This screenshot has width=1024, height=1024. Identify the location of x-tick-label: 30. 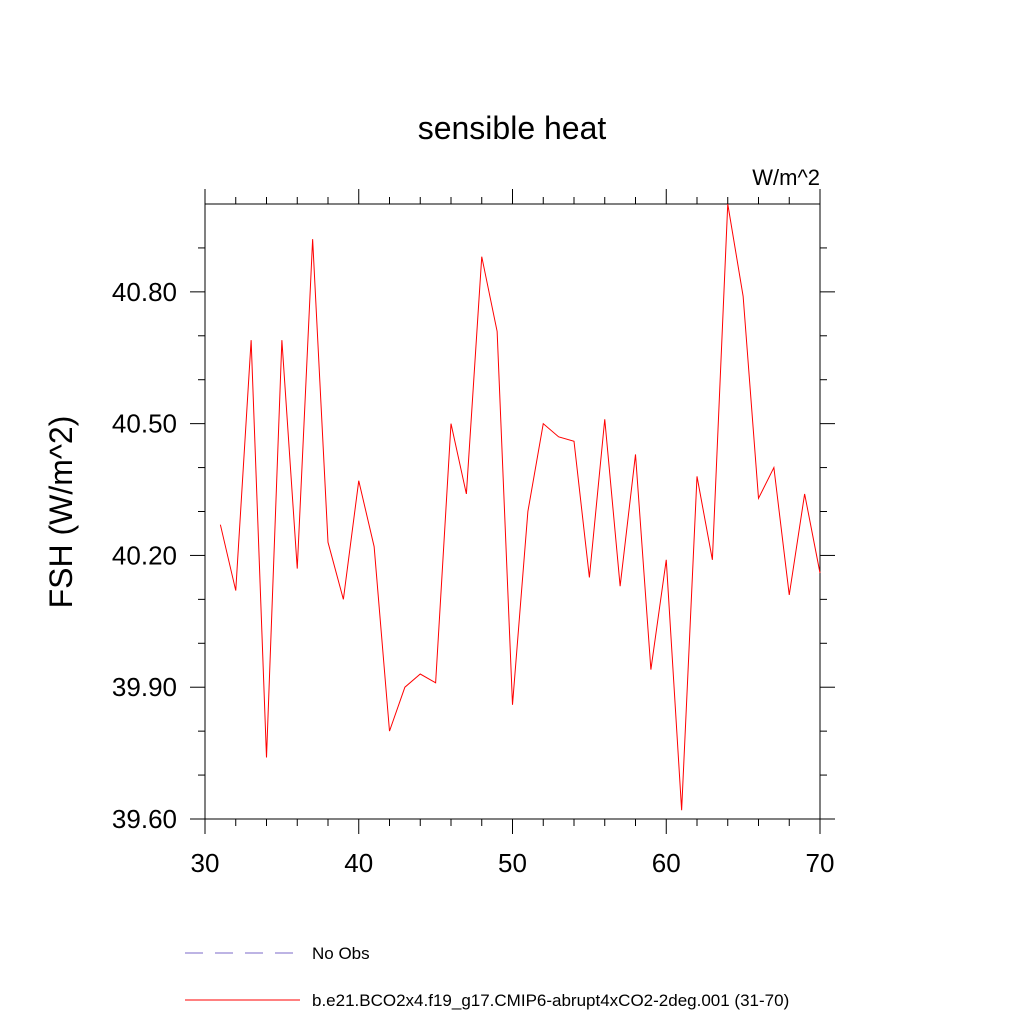
(205, 863).